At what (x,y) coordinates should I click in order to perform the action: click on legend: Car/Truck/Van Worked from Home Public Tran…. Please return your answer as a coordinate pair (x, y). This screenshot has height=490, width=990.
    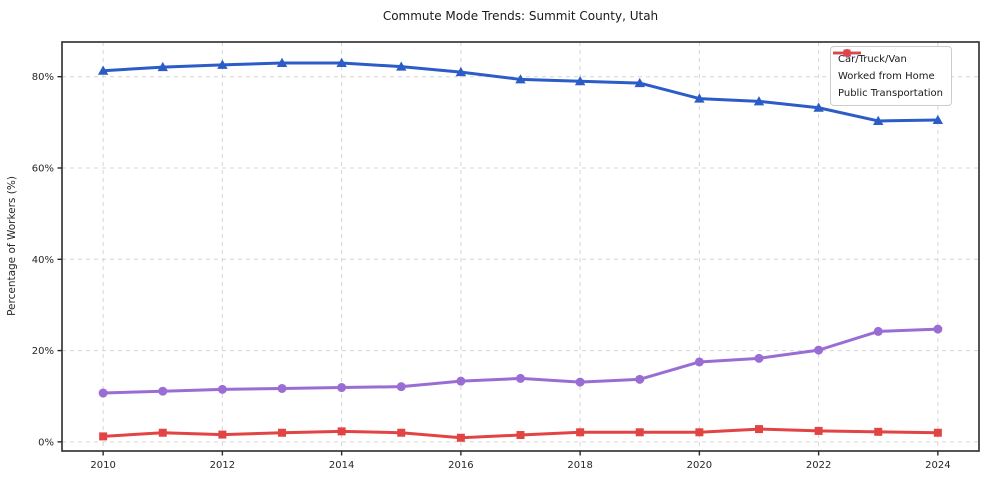
    Looking at the image, I should click on (891, 76).